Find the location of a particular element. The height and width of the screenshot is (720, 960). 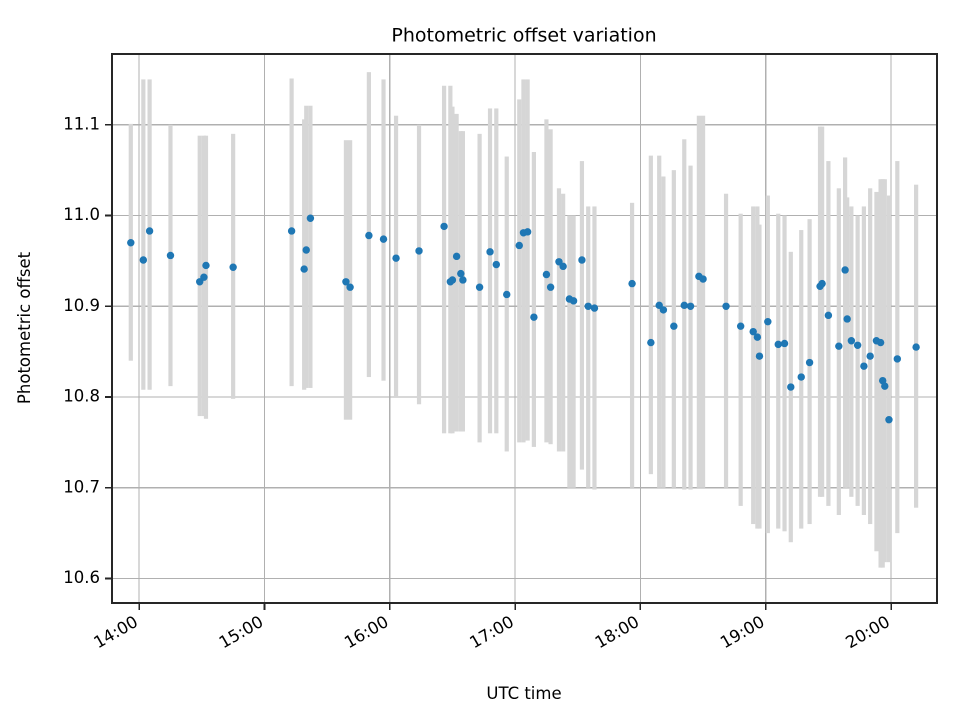

x-tickmarks is located at coordinates (515, 606).